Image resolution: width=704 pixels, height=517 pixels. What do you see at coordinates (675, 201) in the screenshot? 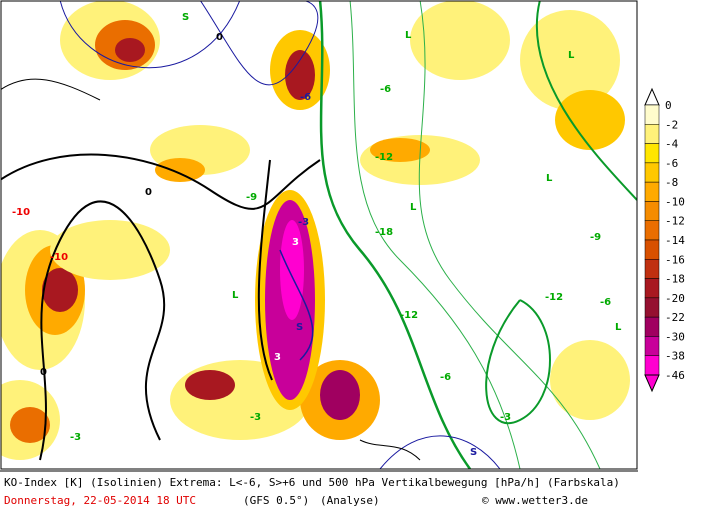
I see `colorbar-label: -10` at bounding box center [675, 201].